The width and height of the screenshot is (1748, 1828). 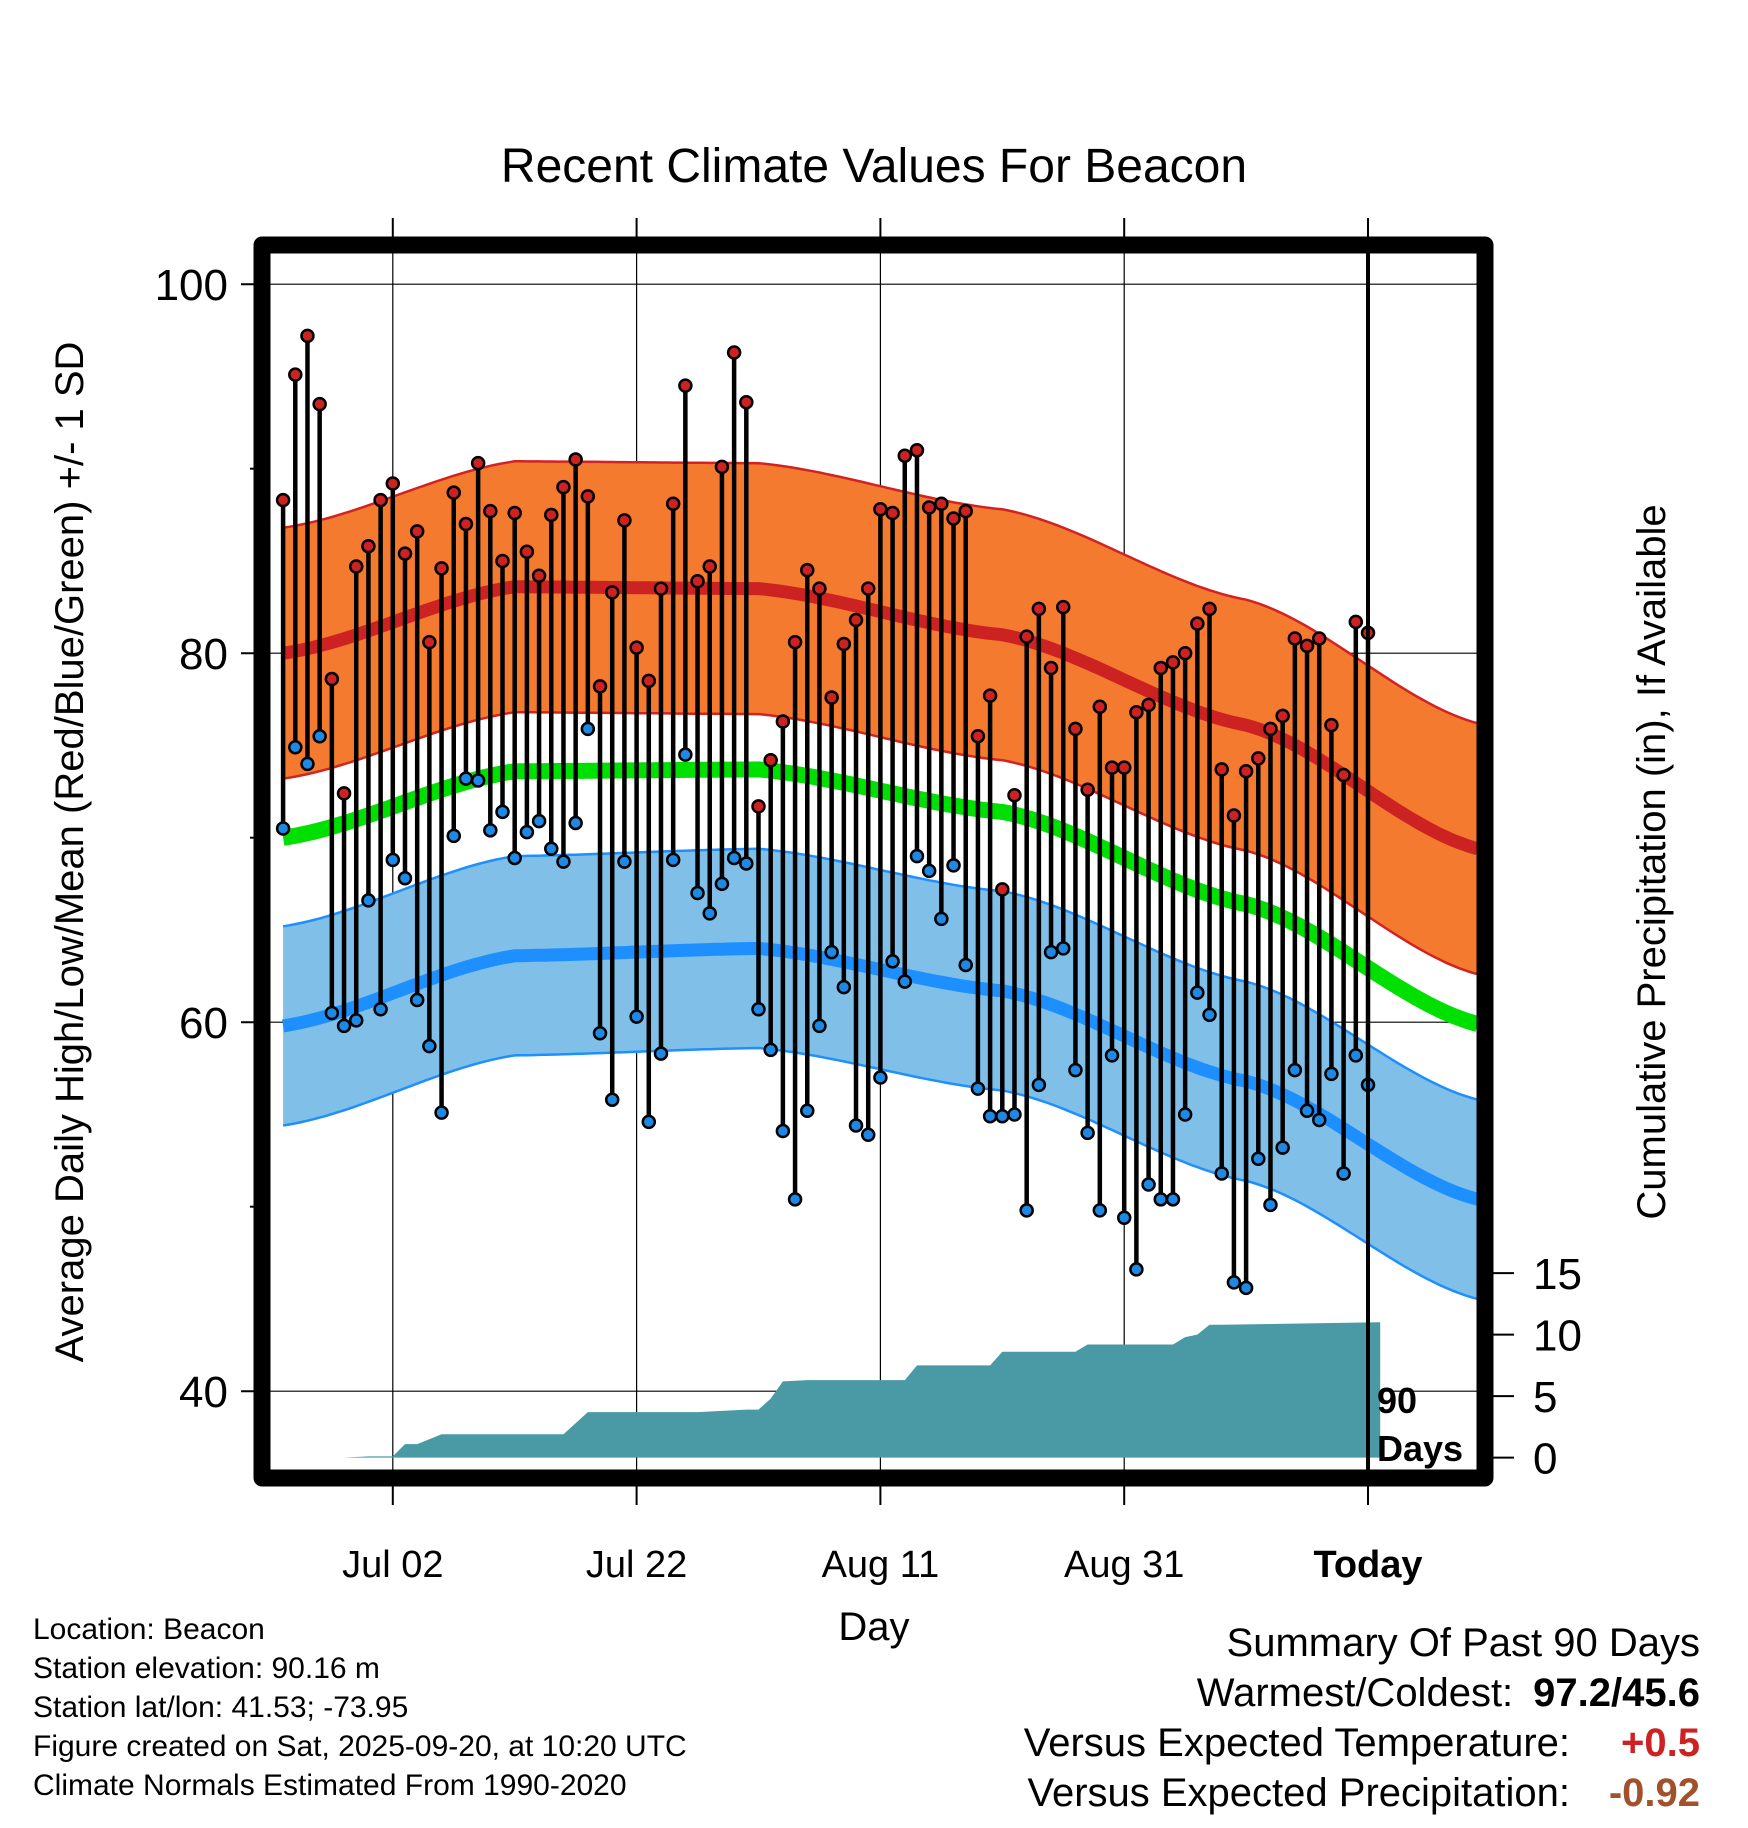 I want to click on x-tick-label: Aug 31, so click(x=1124, y=1565).